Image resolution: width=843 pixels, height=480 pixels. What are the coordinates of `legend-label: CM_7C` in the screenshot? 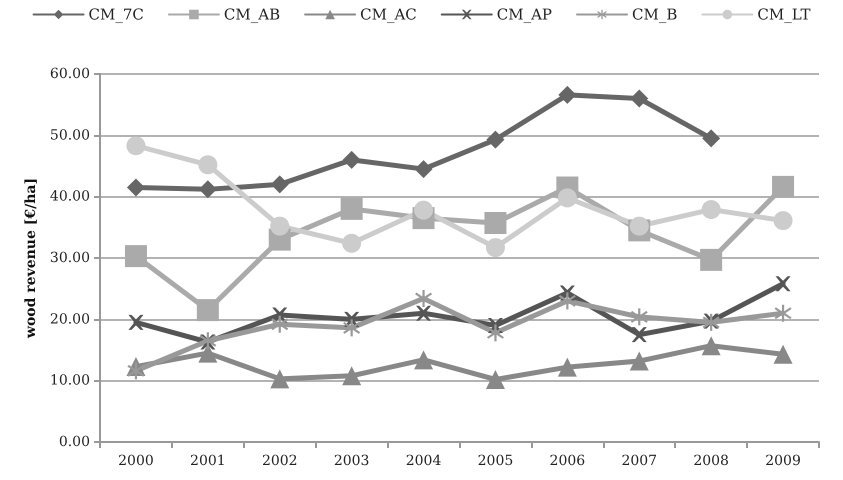 It's located at (116, 15).